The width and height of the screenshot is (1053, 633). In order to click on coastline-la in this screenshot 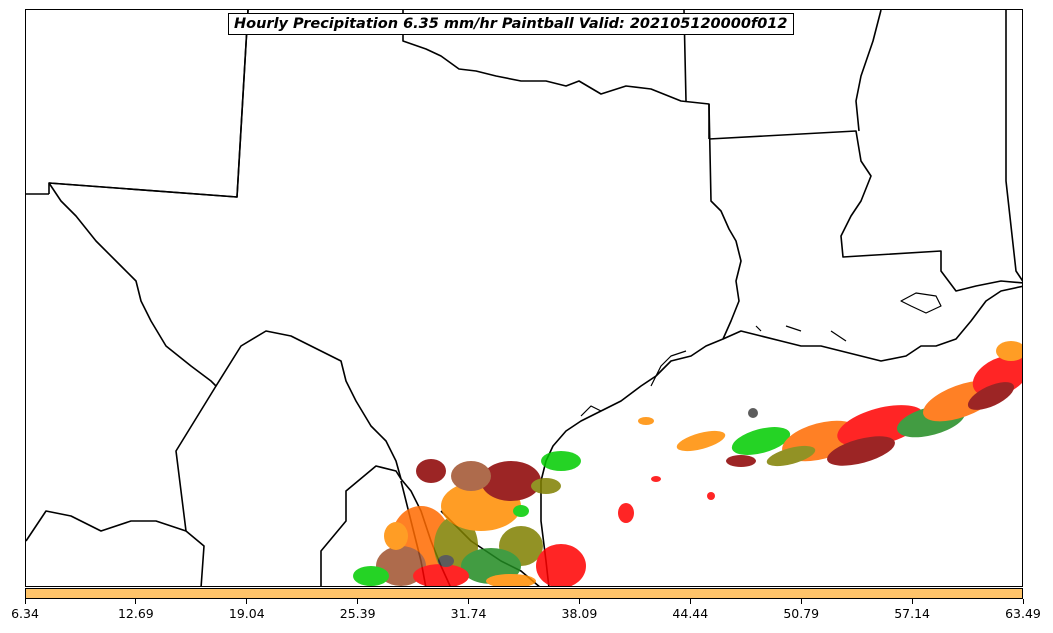, I will do `click(872, 323)`.